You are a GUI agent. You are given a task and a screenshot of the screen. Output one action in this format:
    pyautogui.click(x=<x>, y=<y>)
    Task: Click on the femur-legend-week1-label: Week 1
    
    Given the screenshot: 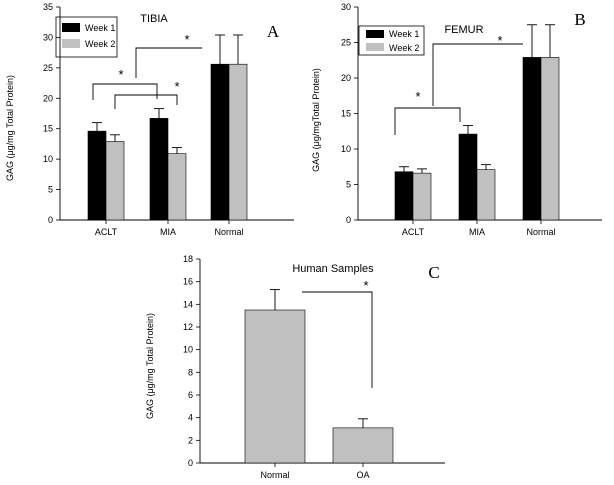 What is the action you would take?
    pyautogui.click(x=404, y=34)
    